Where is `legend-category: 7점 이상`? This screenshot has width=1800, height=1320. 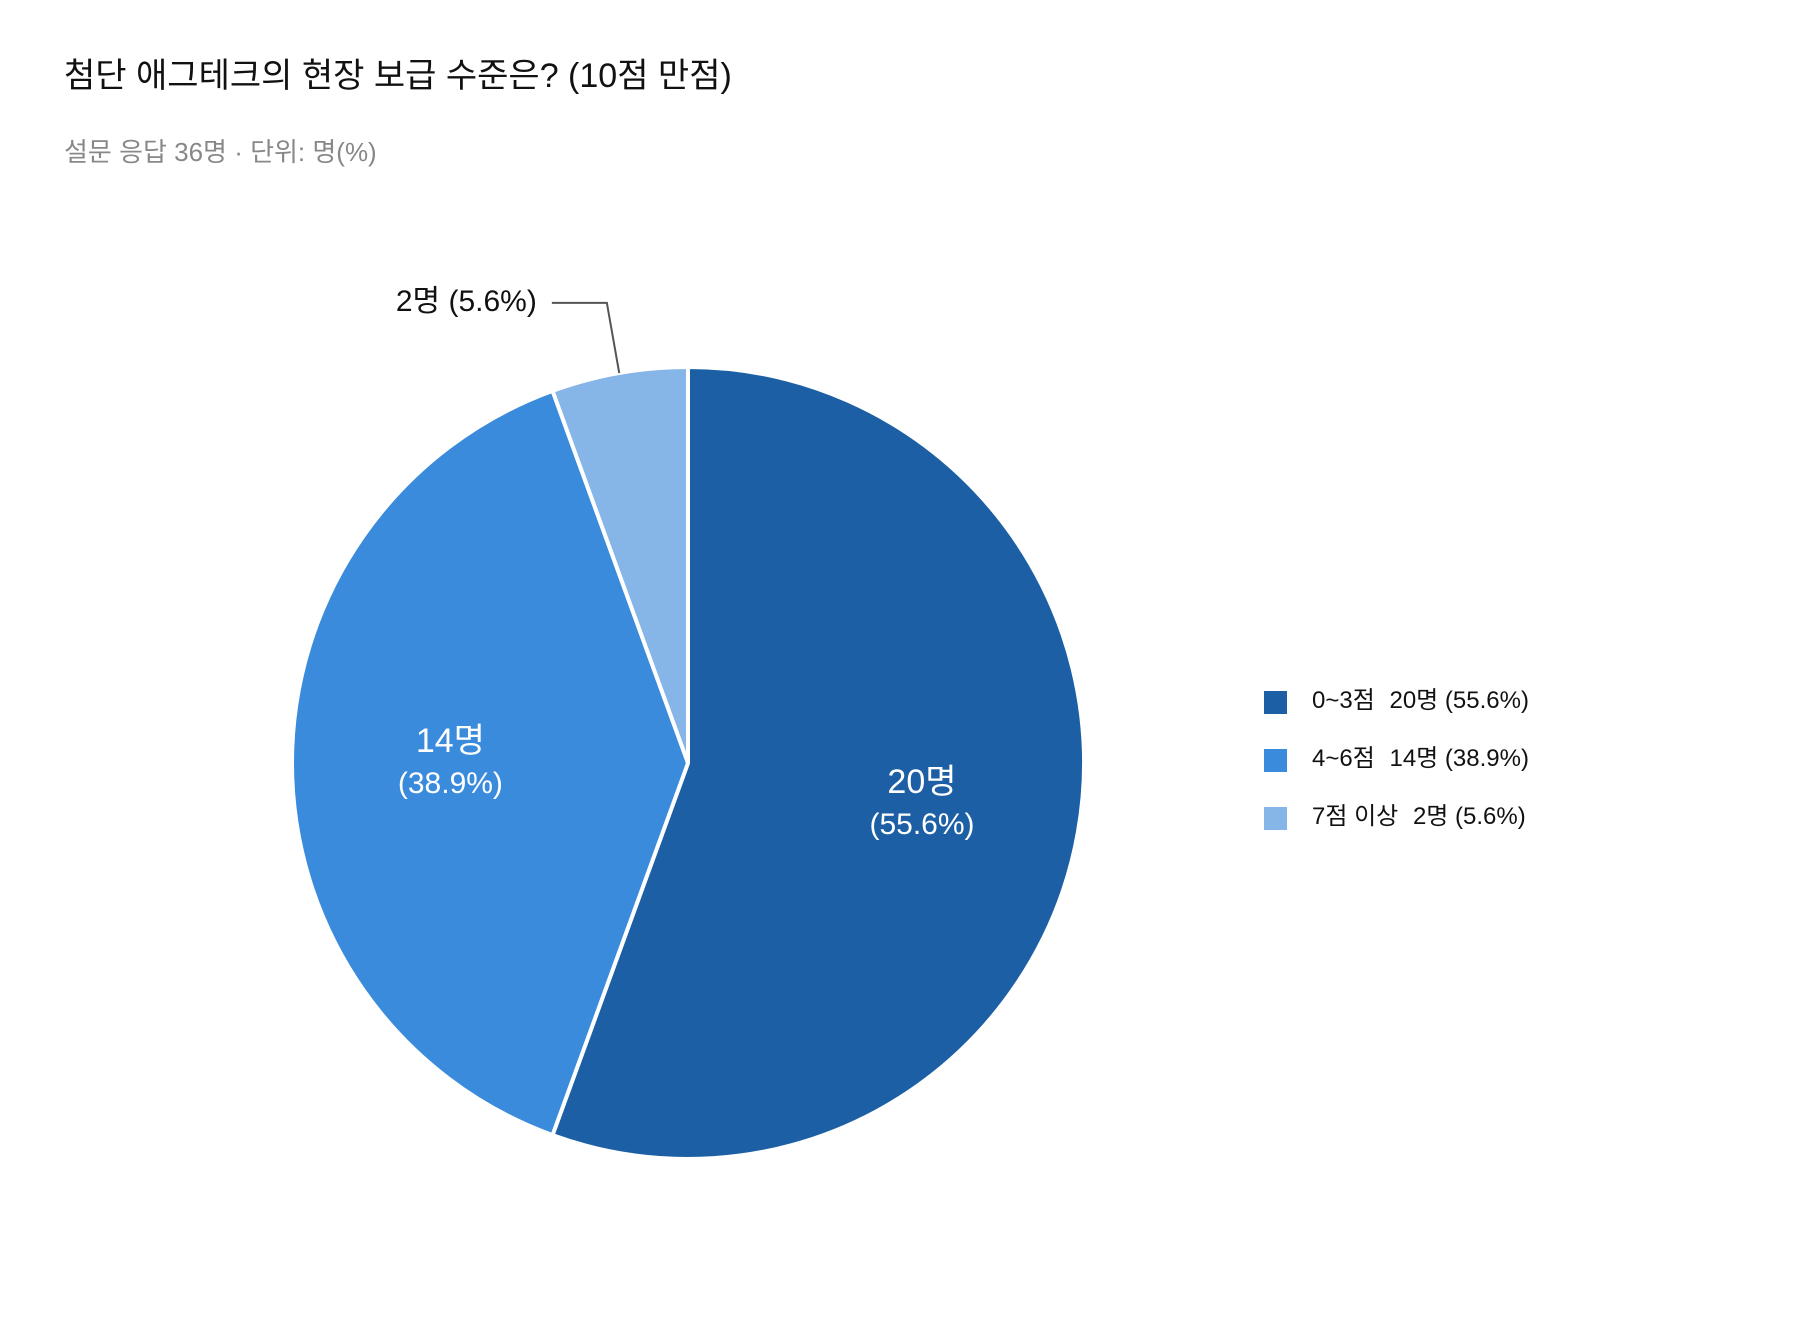 legend-category: 7점 이상 is located at coordinates (1355, 816).